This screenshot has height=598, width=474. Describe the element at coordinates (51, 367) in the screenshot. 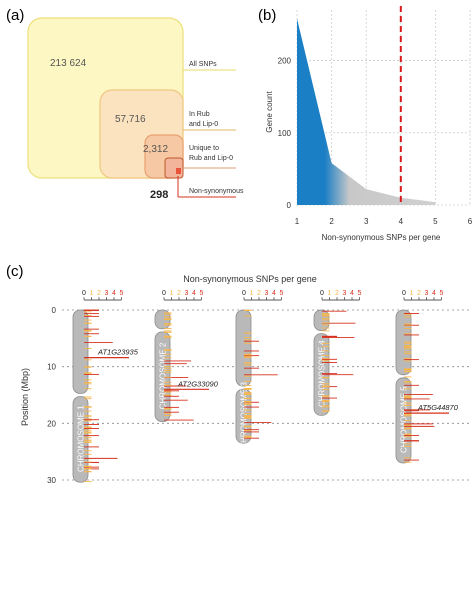

I see `panel-c-ytick-label: 10` at that location.